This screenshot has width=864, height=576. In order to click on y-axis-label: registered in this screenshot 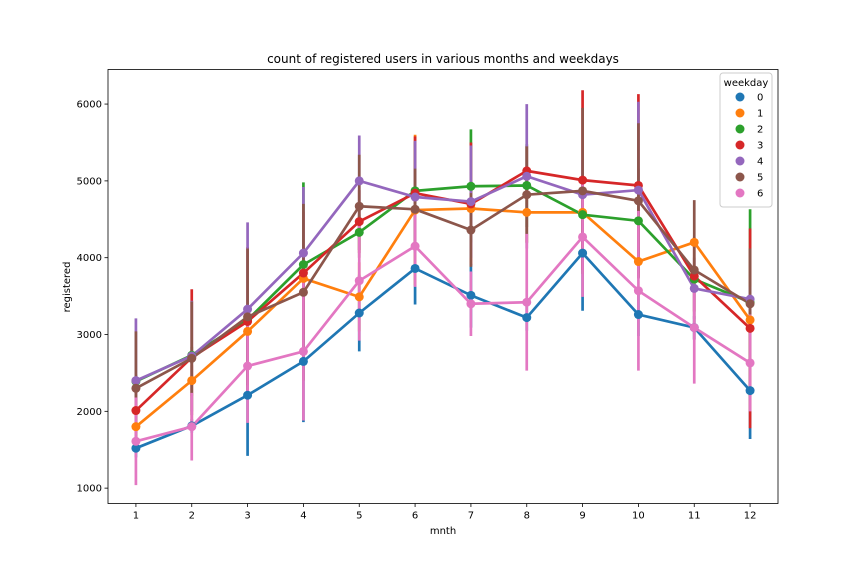, I will do `click(67, 287)`.